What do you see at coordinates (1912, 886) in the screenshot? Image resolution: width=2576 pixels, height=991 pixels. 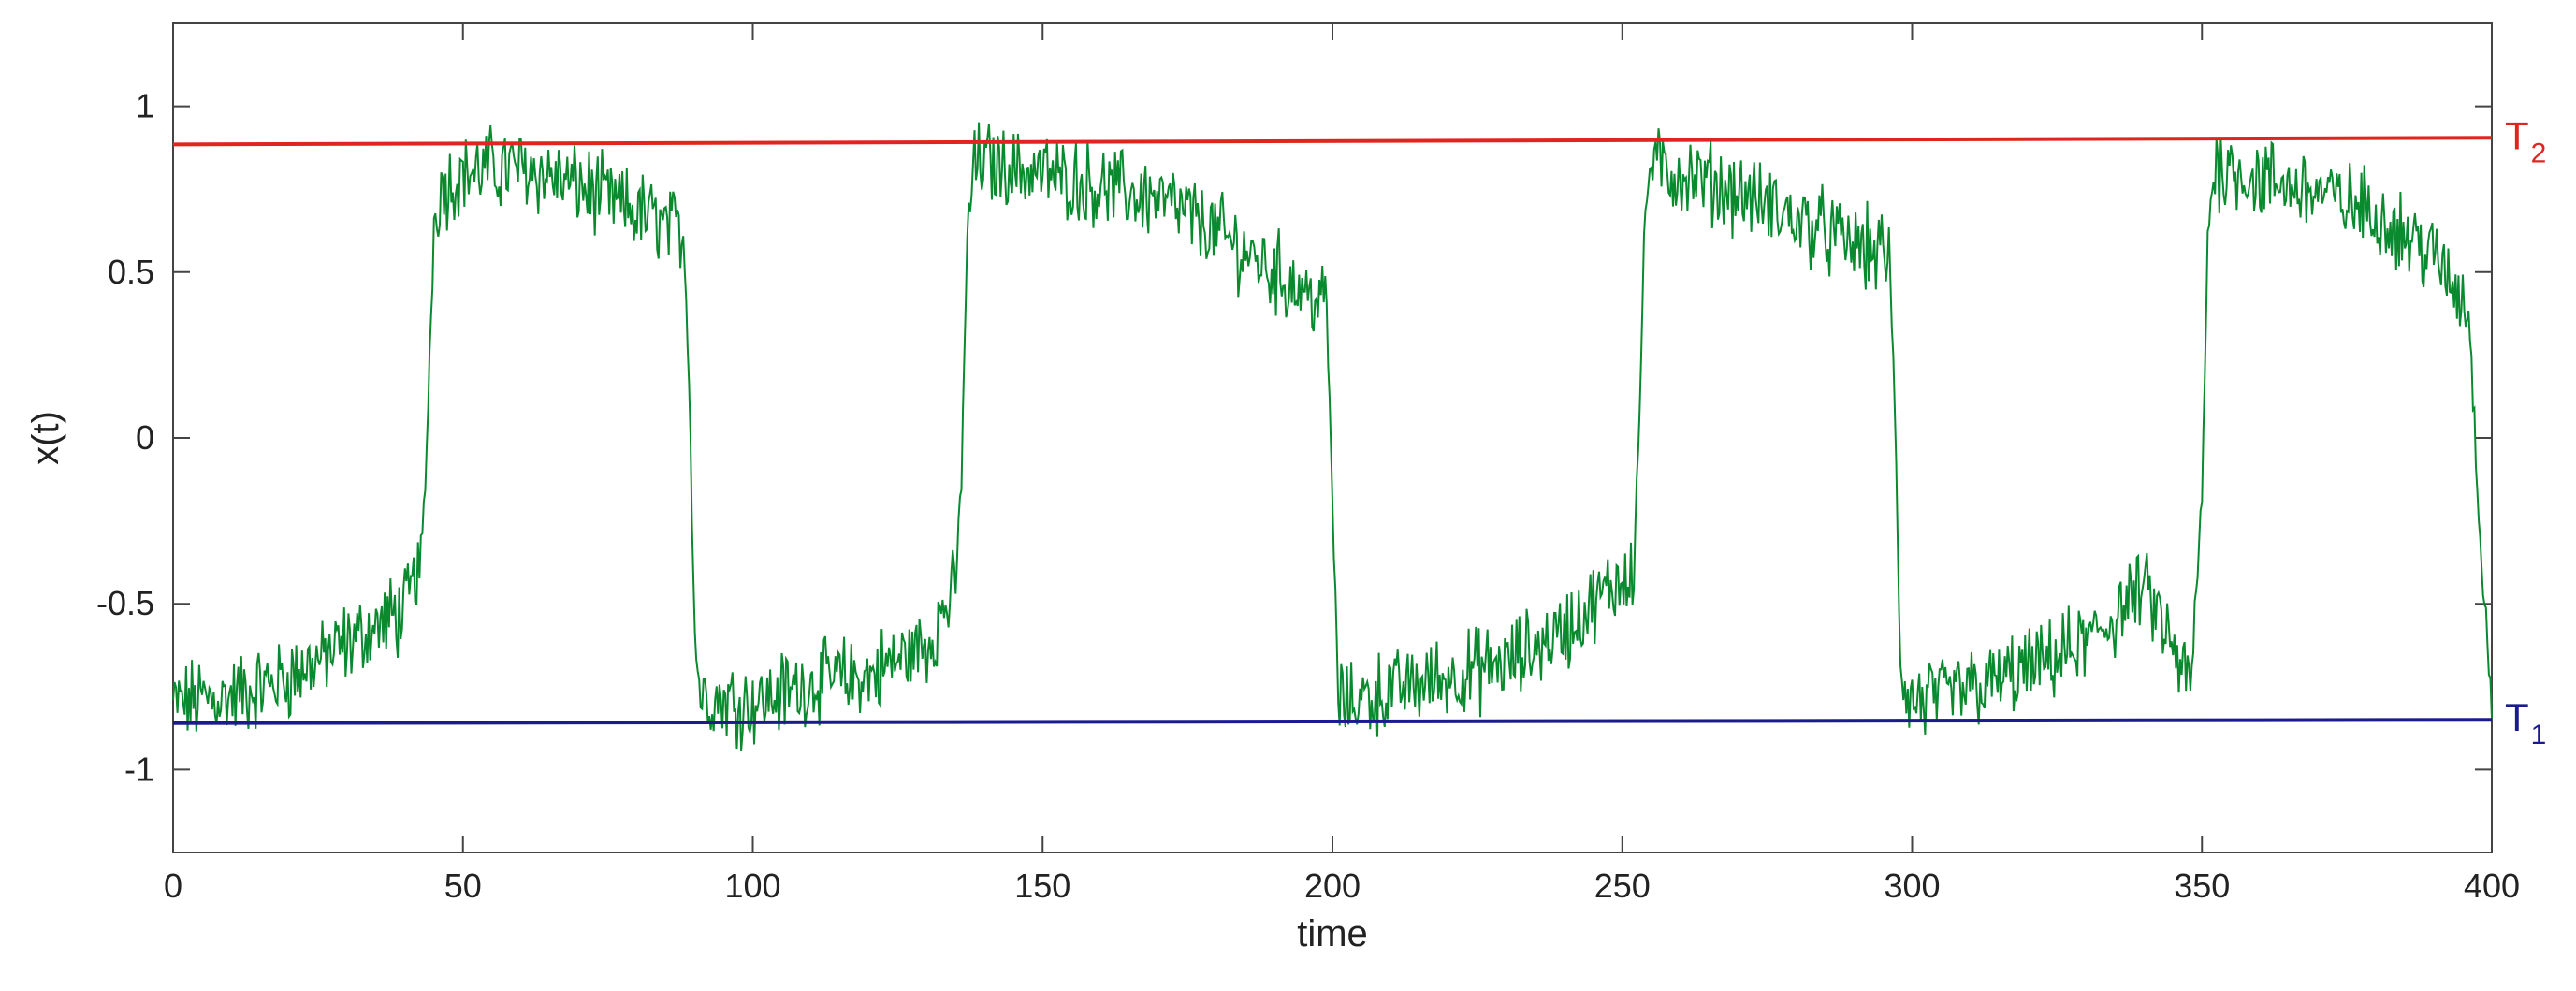 I see `x-tick-label: 300` at bounding box center [1912, 886].